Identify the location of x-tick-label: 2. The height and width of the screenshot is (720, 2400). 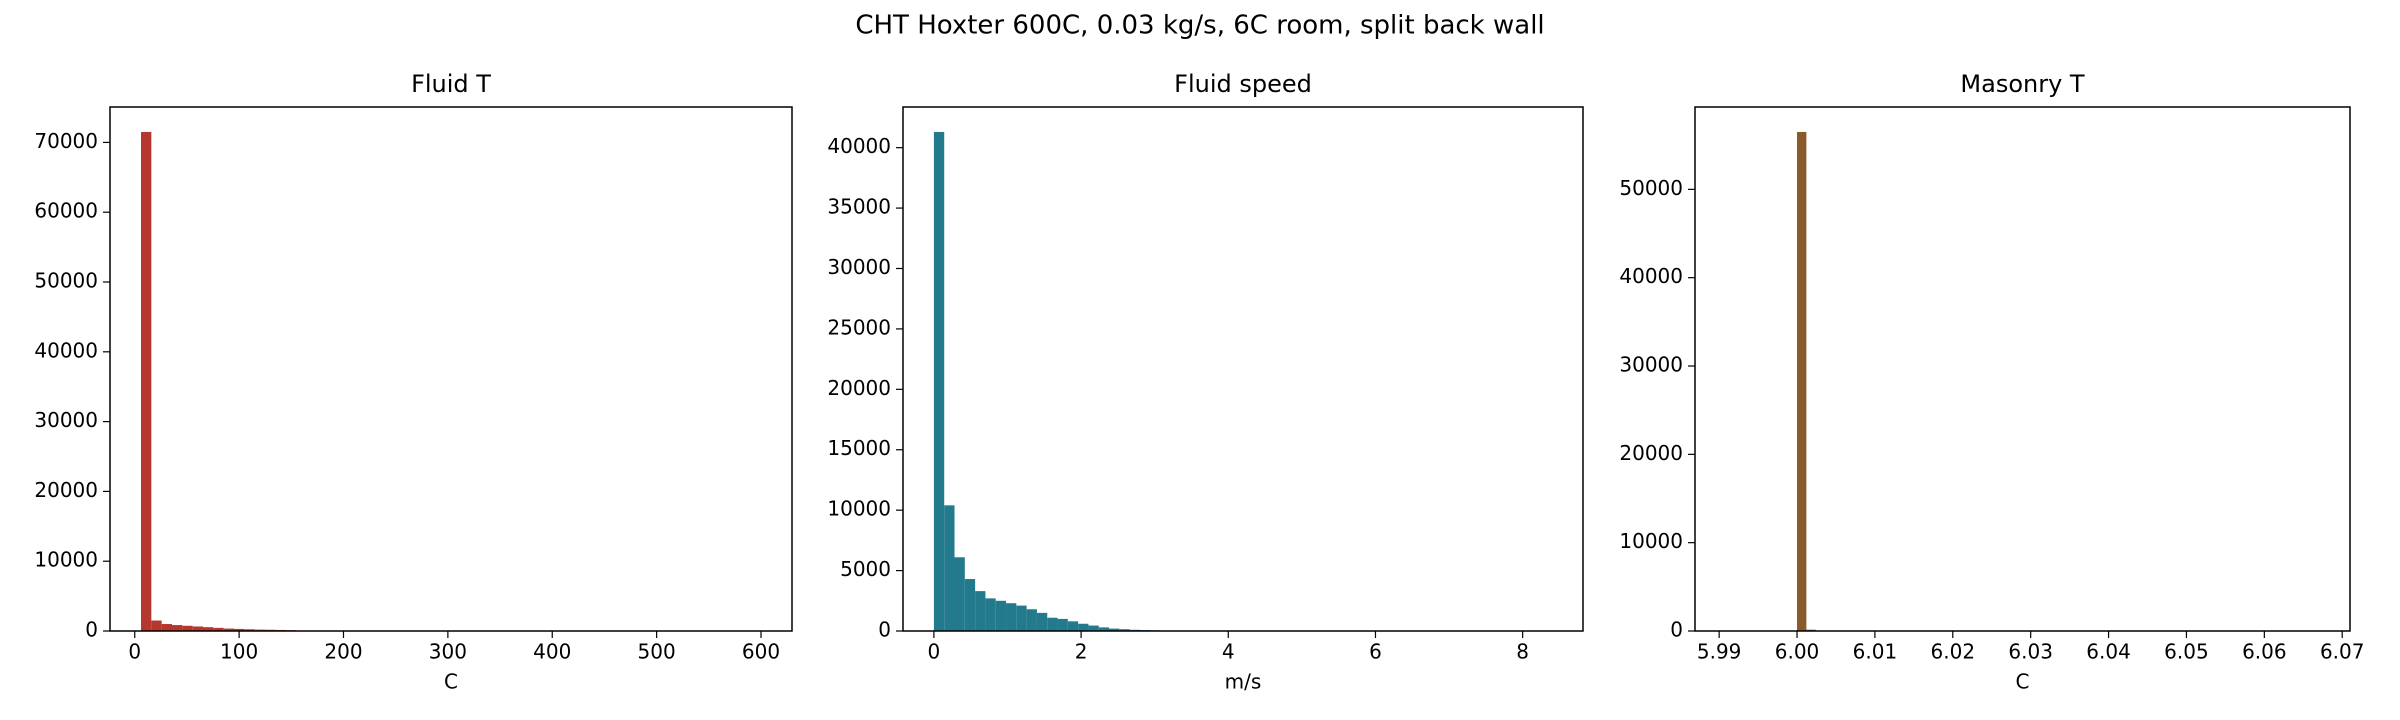
(1081, 652).